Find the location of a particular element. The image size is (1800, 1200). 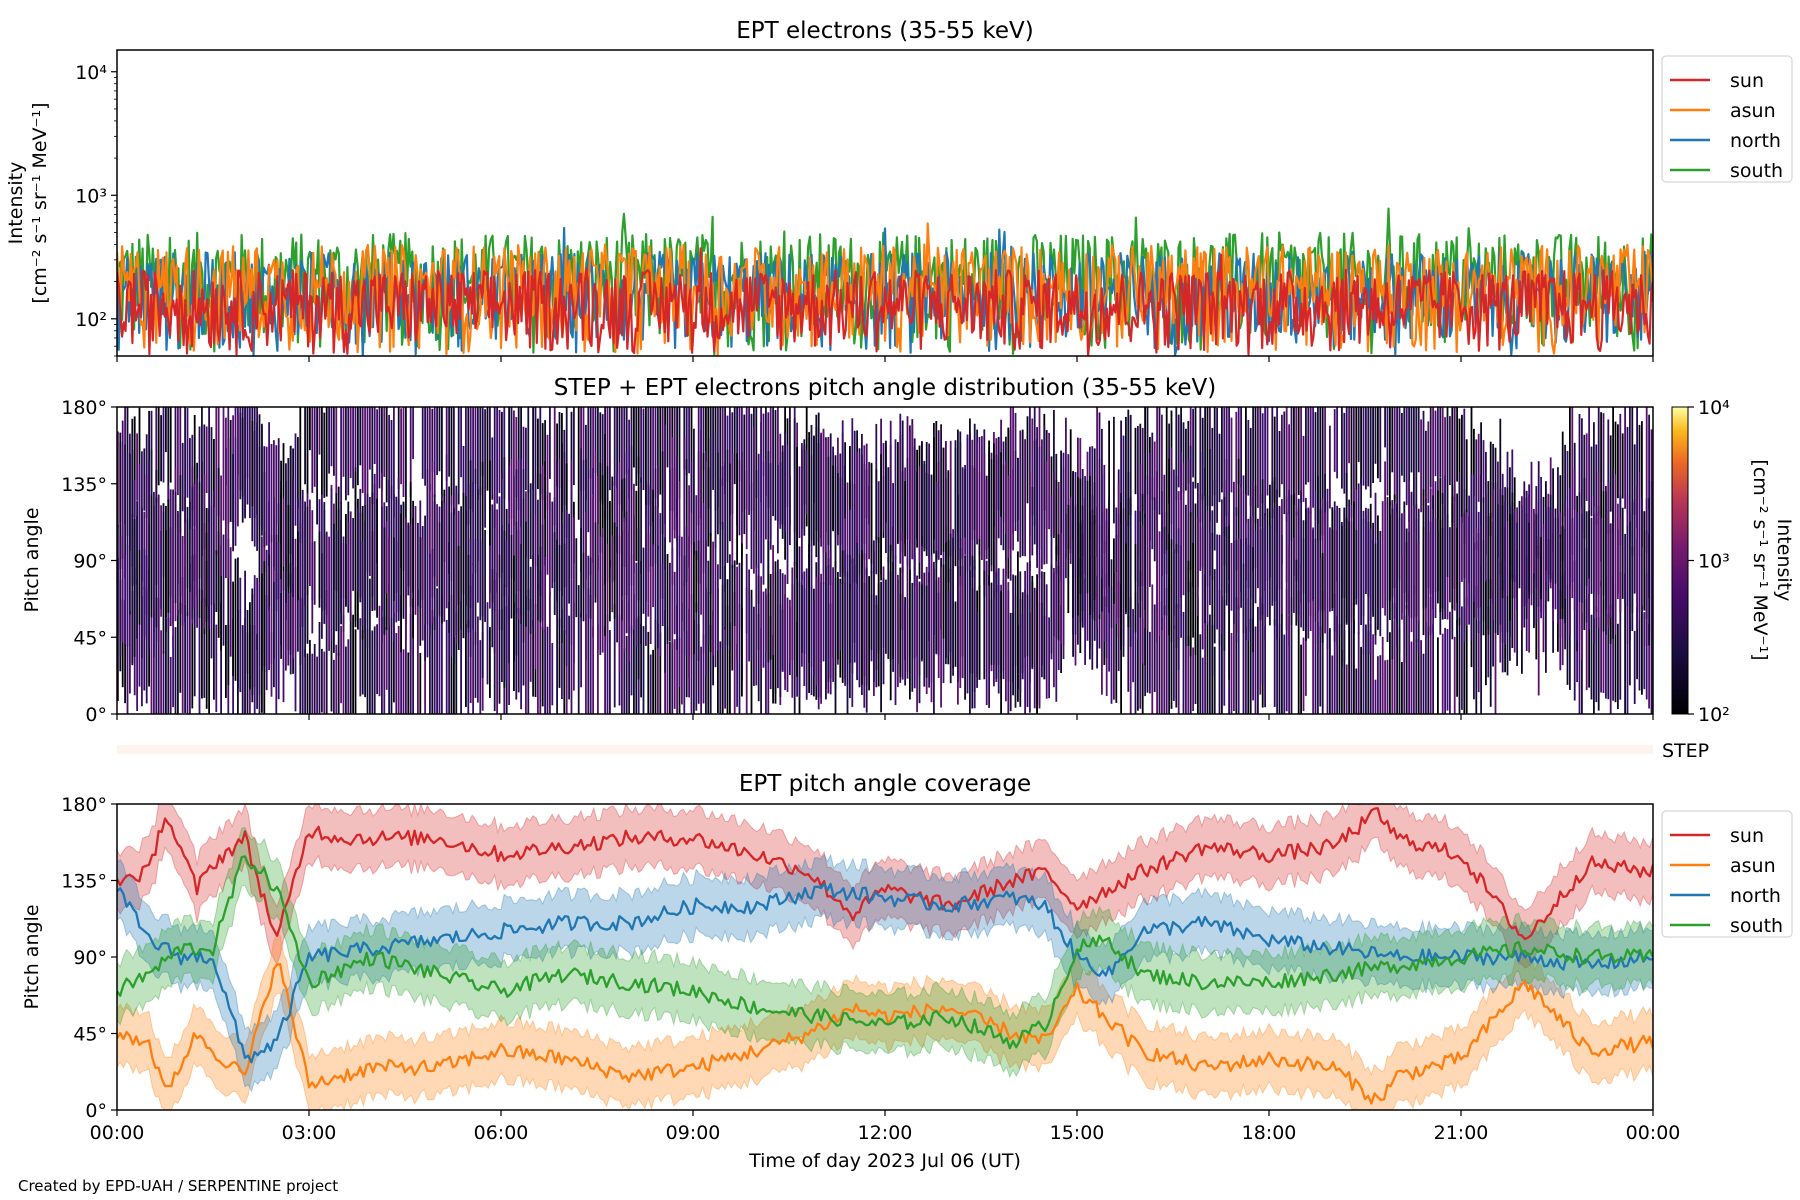

y-tick-label: 10⁴ is located at coordinates (91, 73).